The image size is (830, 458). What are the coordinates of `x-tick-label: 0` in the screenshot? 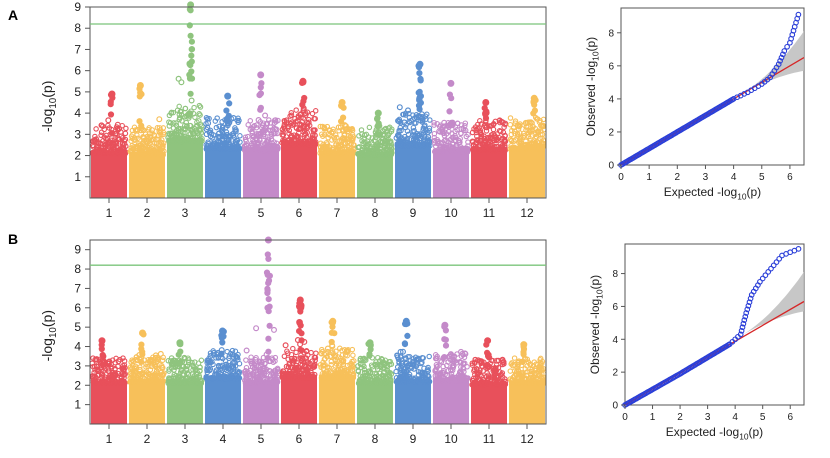 It's located at (621, 177).